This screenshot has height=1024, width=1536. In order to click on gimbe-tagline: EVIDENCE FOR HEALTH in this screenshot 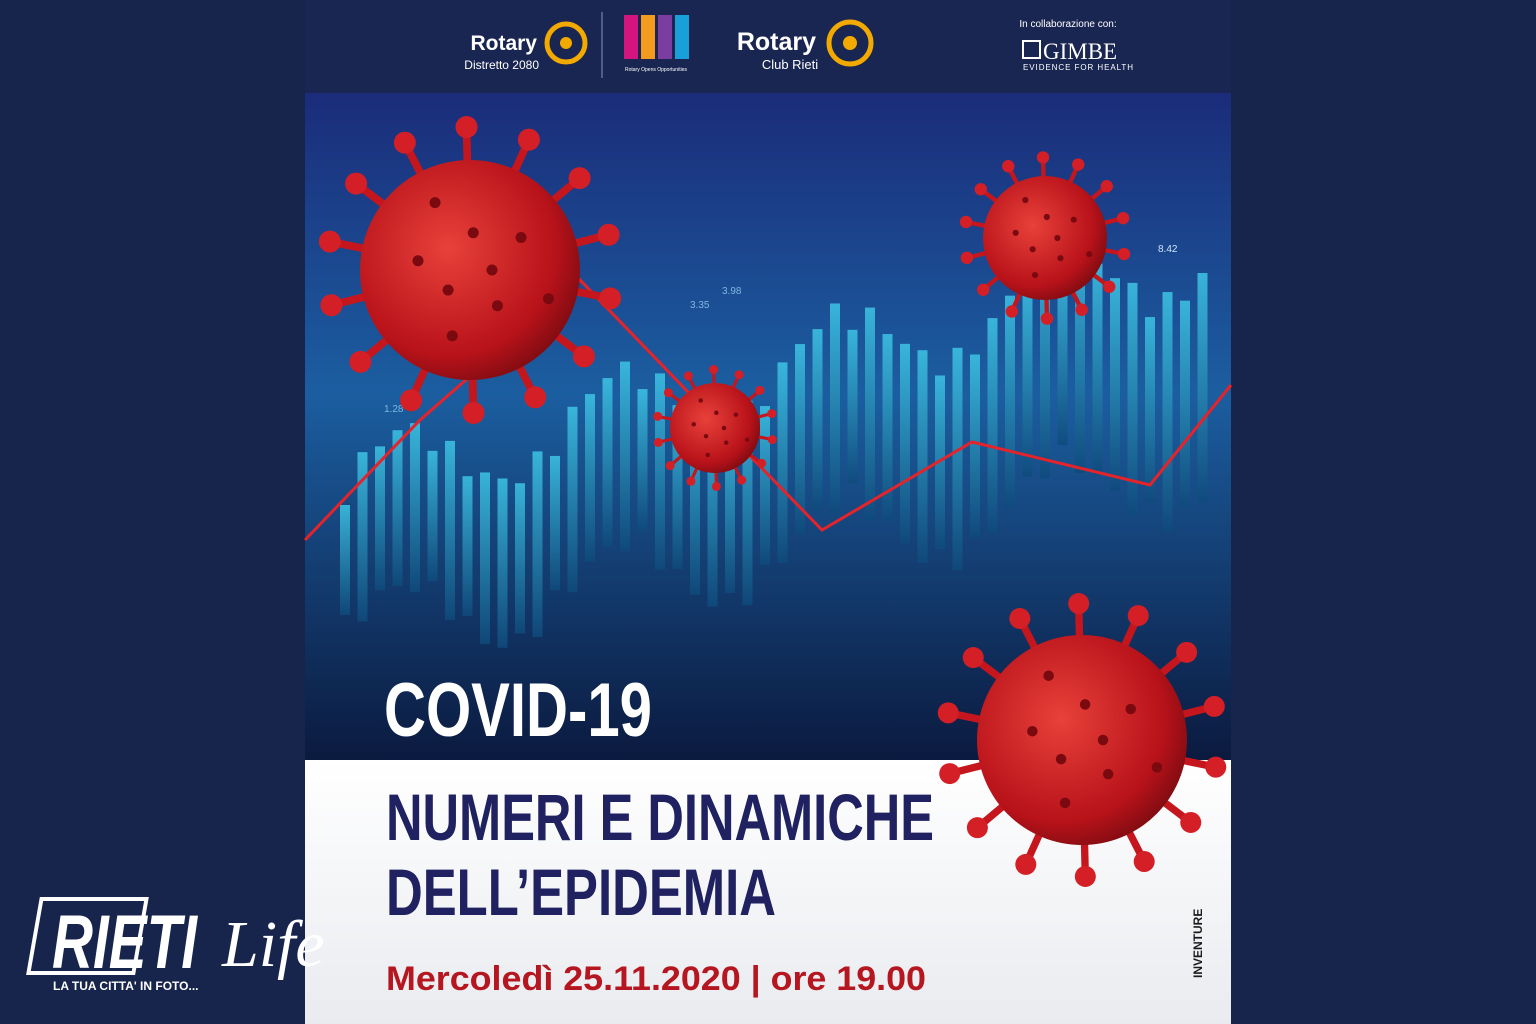, I will do `click(1078, 67)`.